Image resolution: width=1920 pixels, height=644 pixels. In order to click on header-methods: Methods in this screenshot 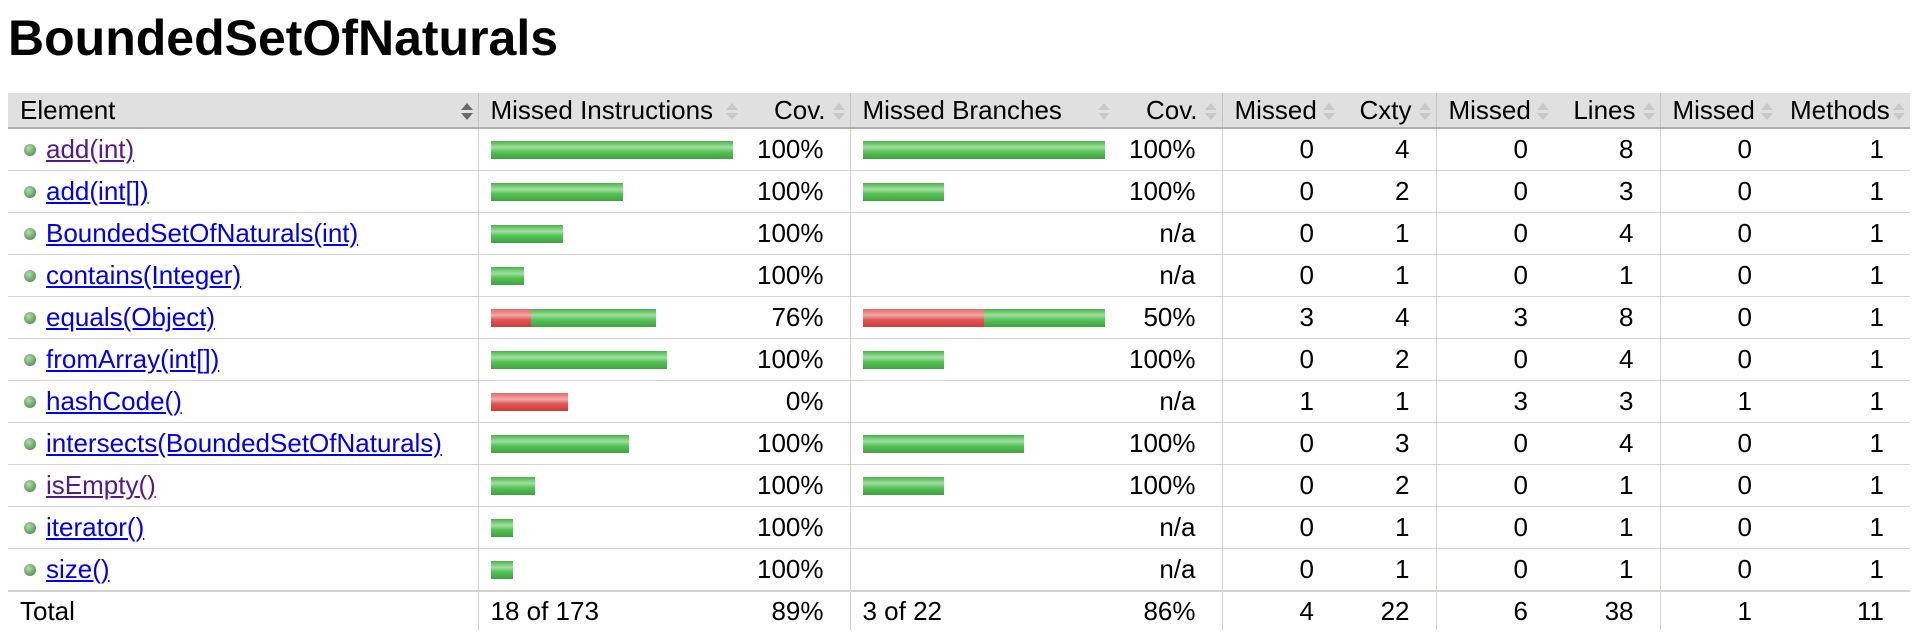, I will do `click(1844, 111)`.